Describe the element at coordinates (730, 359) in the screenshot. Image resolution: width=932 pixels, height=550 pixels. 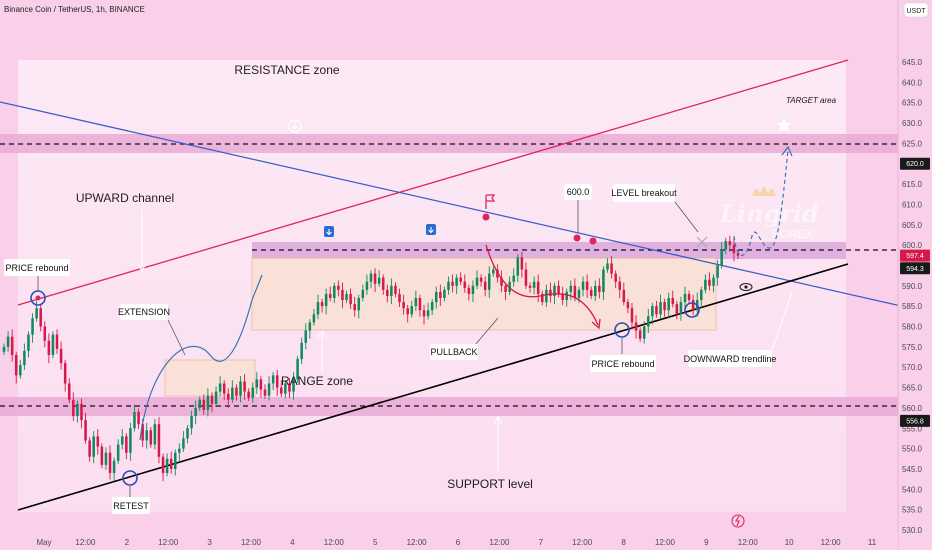
I see `downward-trendline-label: DOWNWARD trendline` at that location.